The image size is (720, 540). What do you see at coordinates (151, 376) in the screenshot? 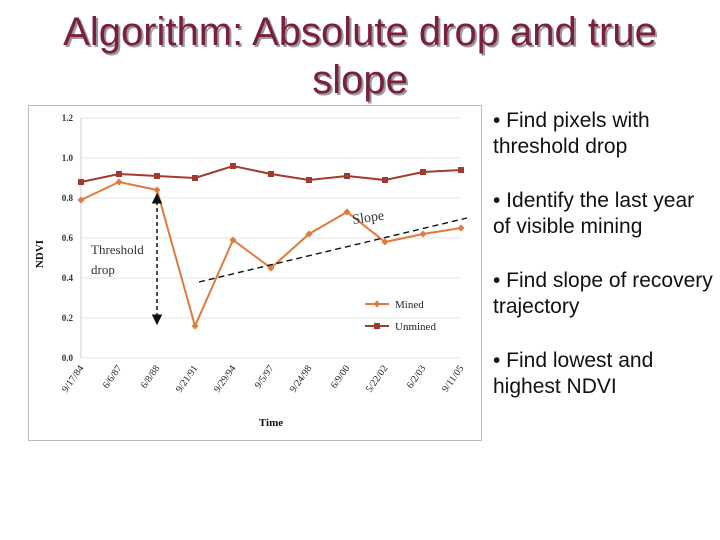
I see `x-tick-label: 6/8/88` at bounding box center [151, 376].